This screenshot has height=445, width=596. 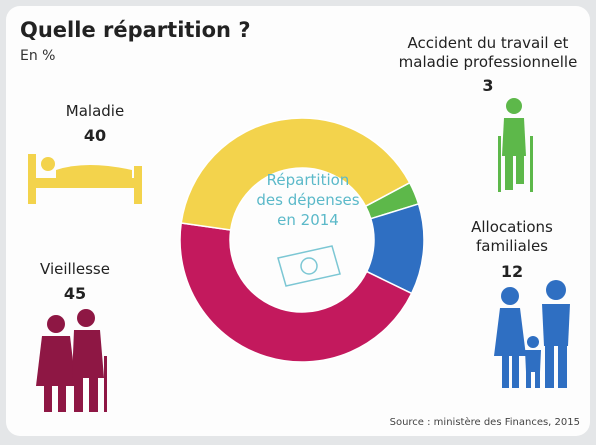 I want to click on chart-title: Quelle répartition ?, so click(x=135, y=30).